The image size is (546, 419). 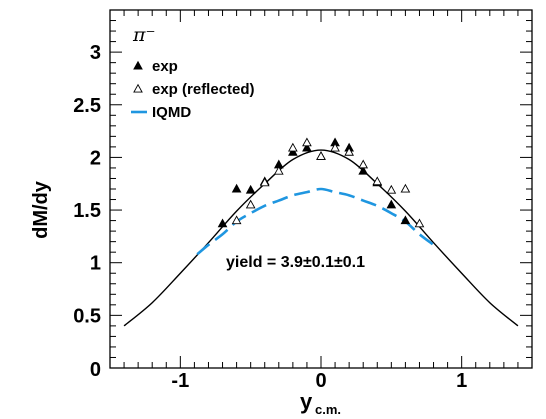 I want to click on y-tick-label: 1.5, so click(x=87, y=211).